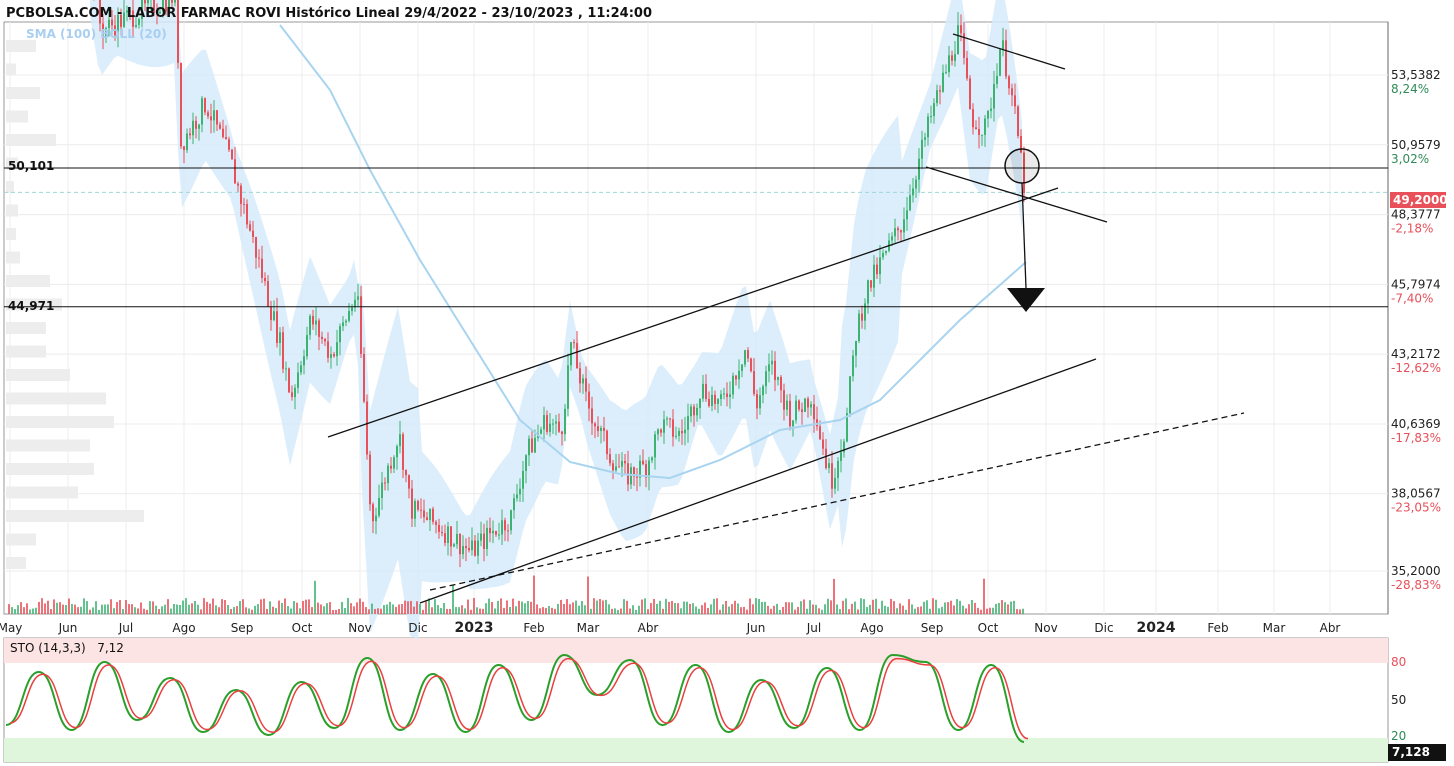 This screenshot has height=766, width=1454. What do you see at coordinates (756, 628) in the screenshot?
I see `time-tick-label: Jun` at bounding box center [756, 628].